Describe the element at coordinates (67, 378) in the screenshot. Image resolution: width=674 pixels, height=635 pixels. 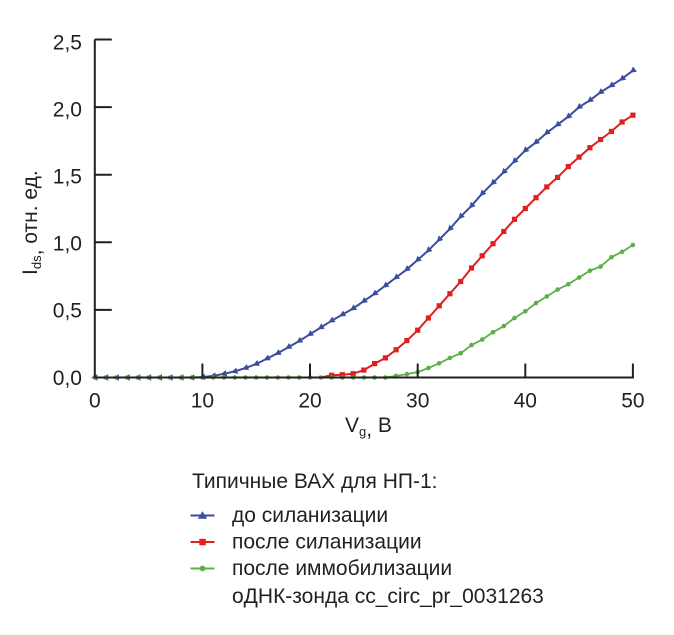
I see `svg-text: 0,0` at that location.